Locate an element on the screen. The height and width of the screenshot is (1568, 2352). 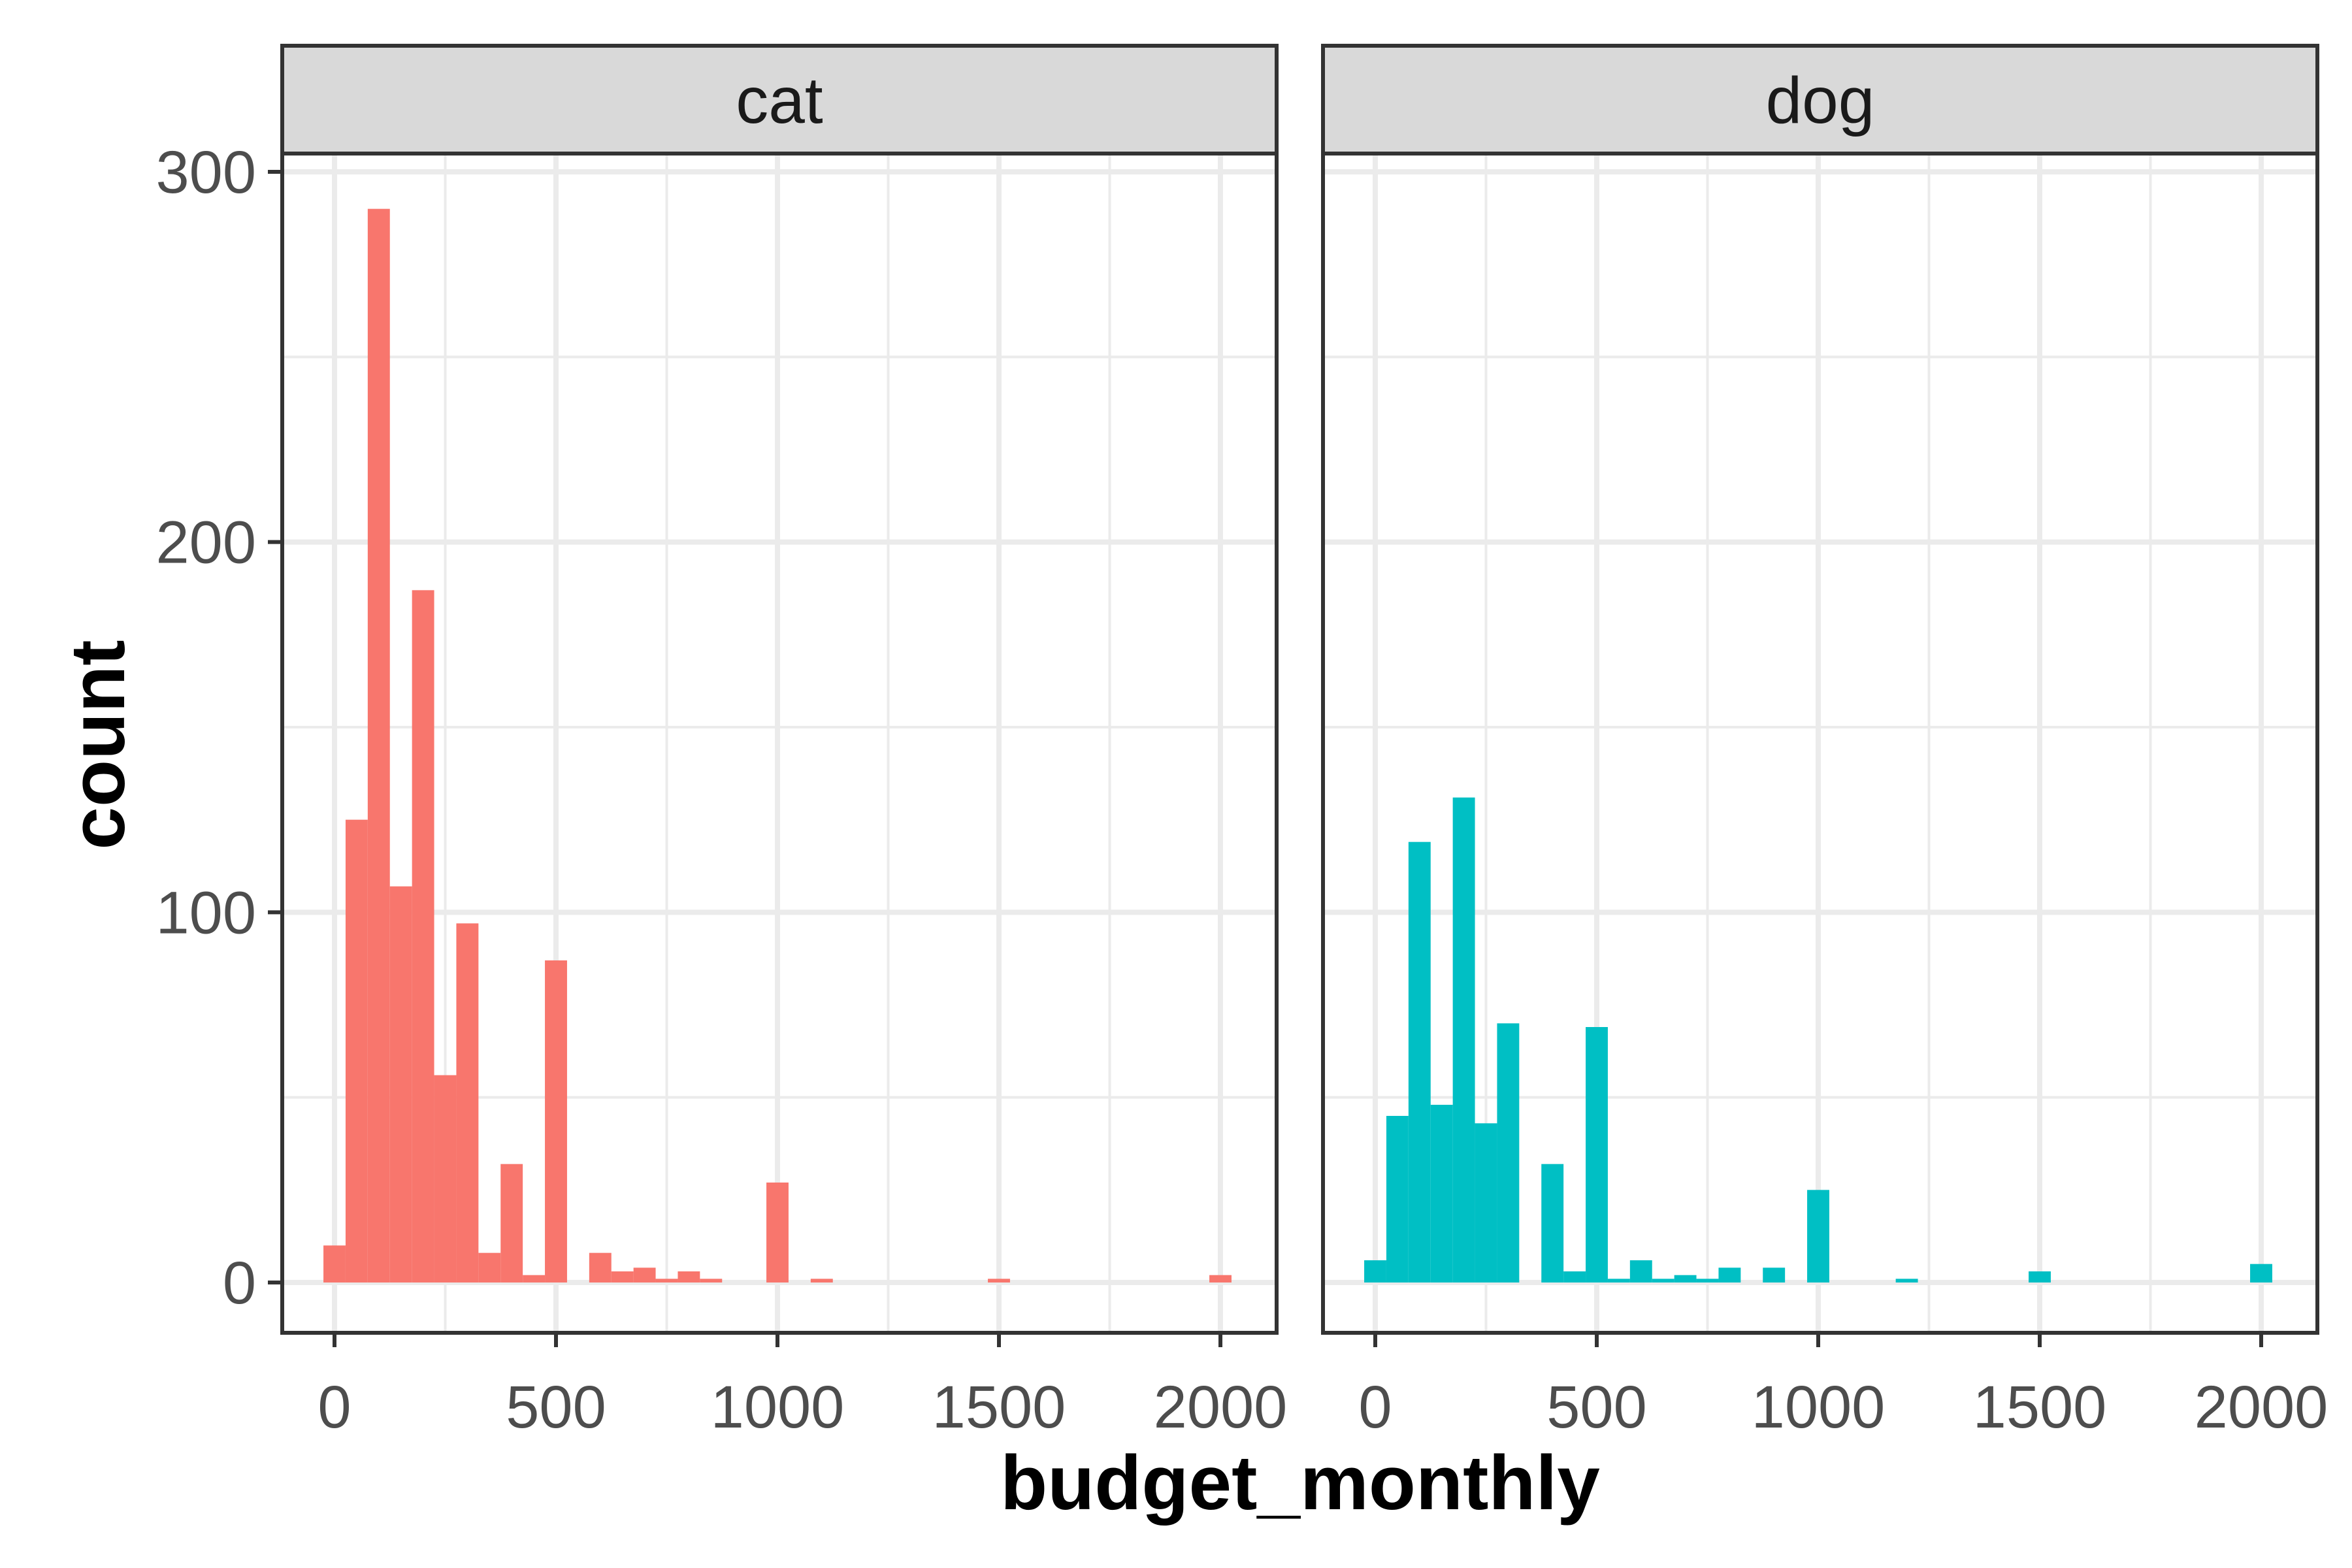
y-axis: 0 100 200 300 is located at coordinates (219, 727).